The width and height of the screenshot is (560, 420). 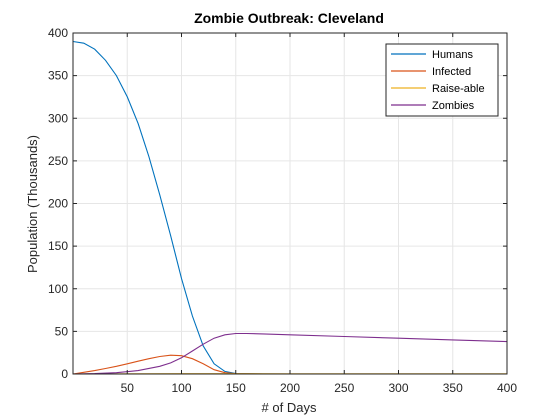 What do you see at coordinates (290, 353) in the screenshot?
I see `series-line-zombies` at bounding box center [290, 353].